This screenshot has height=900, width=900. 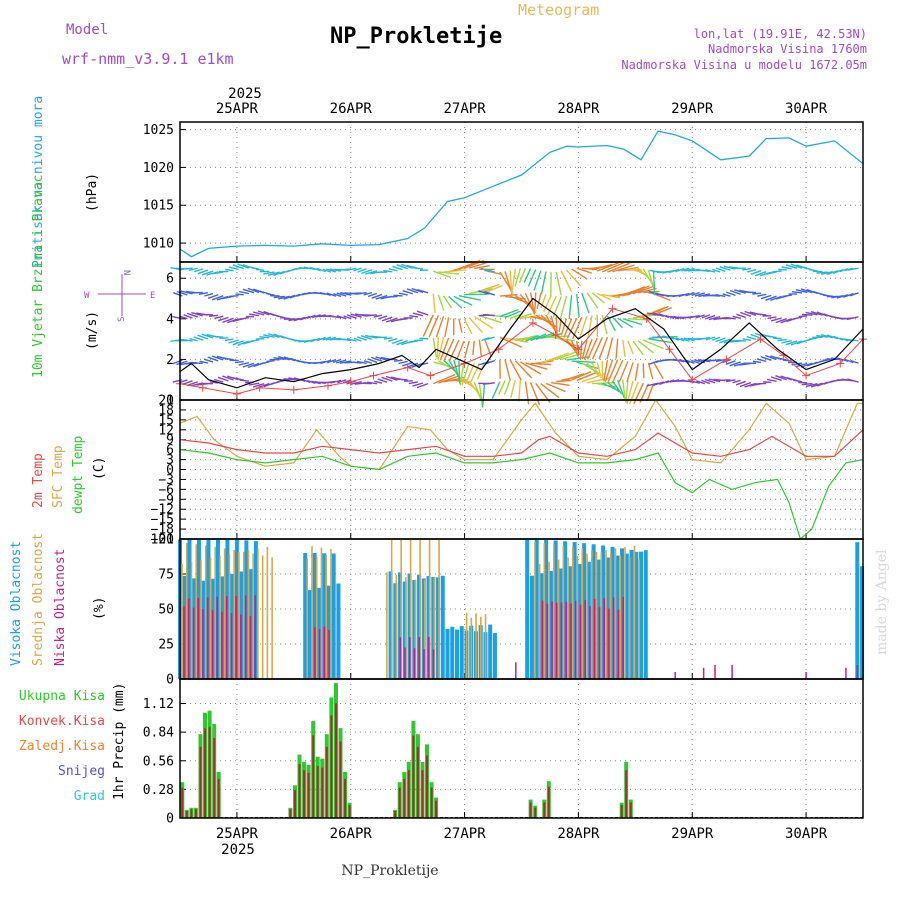 I want to click on y-tick-label: 75, so click(x=166, y=575).